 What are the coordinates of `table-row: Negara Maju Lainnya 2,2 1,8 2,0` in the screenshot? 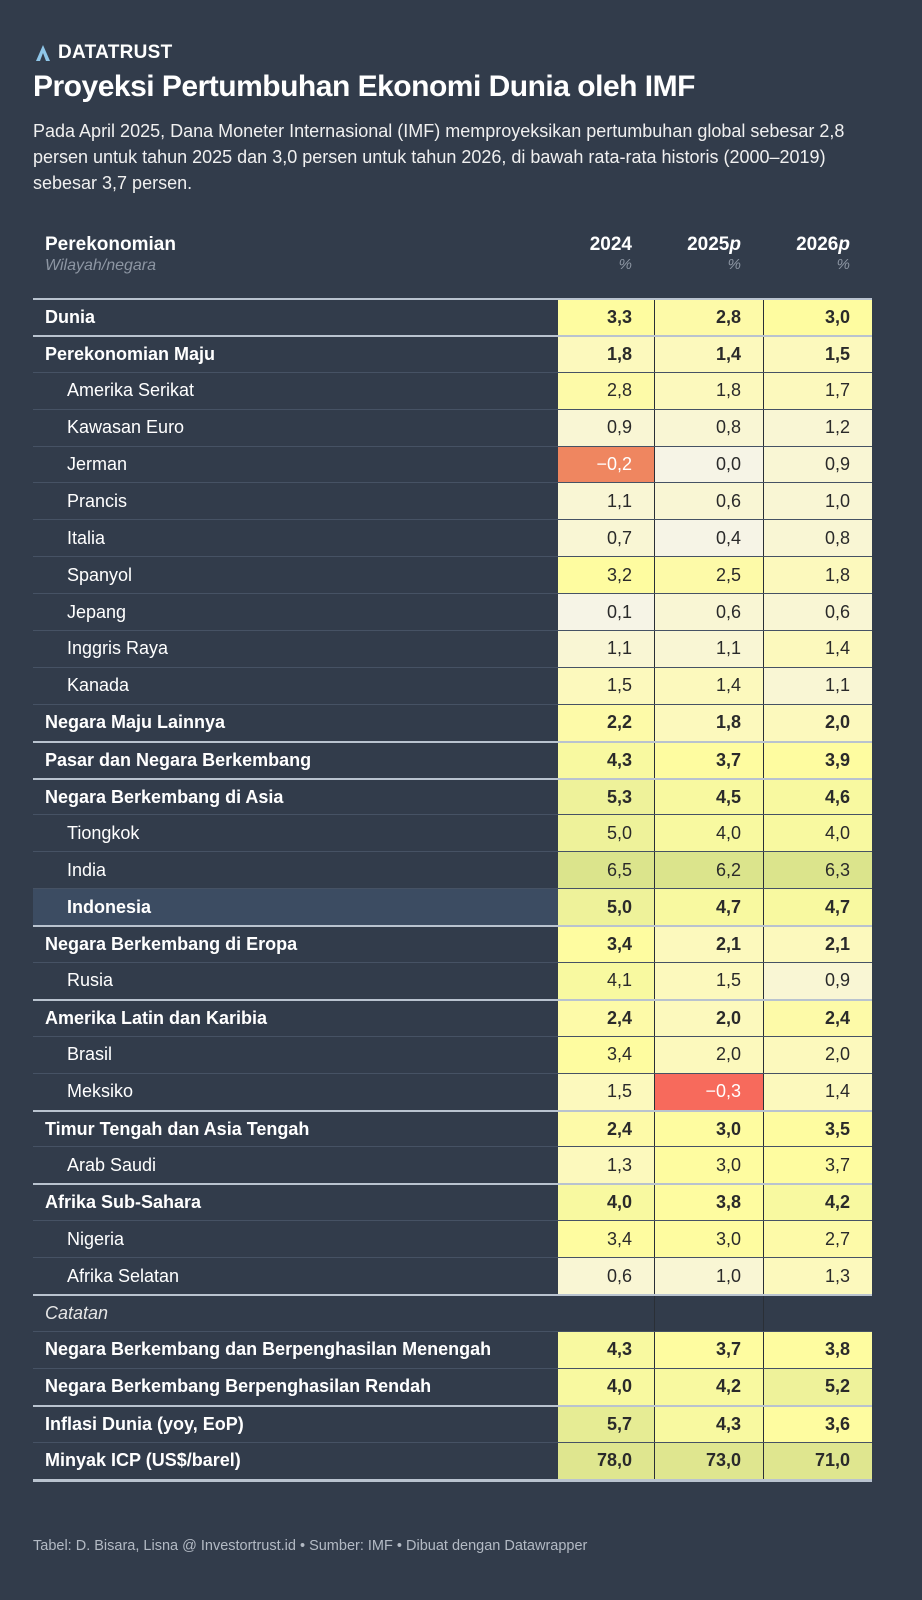 It's located at (452, 722).